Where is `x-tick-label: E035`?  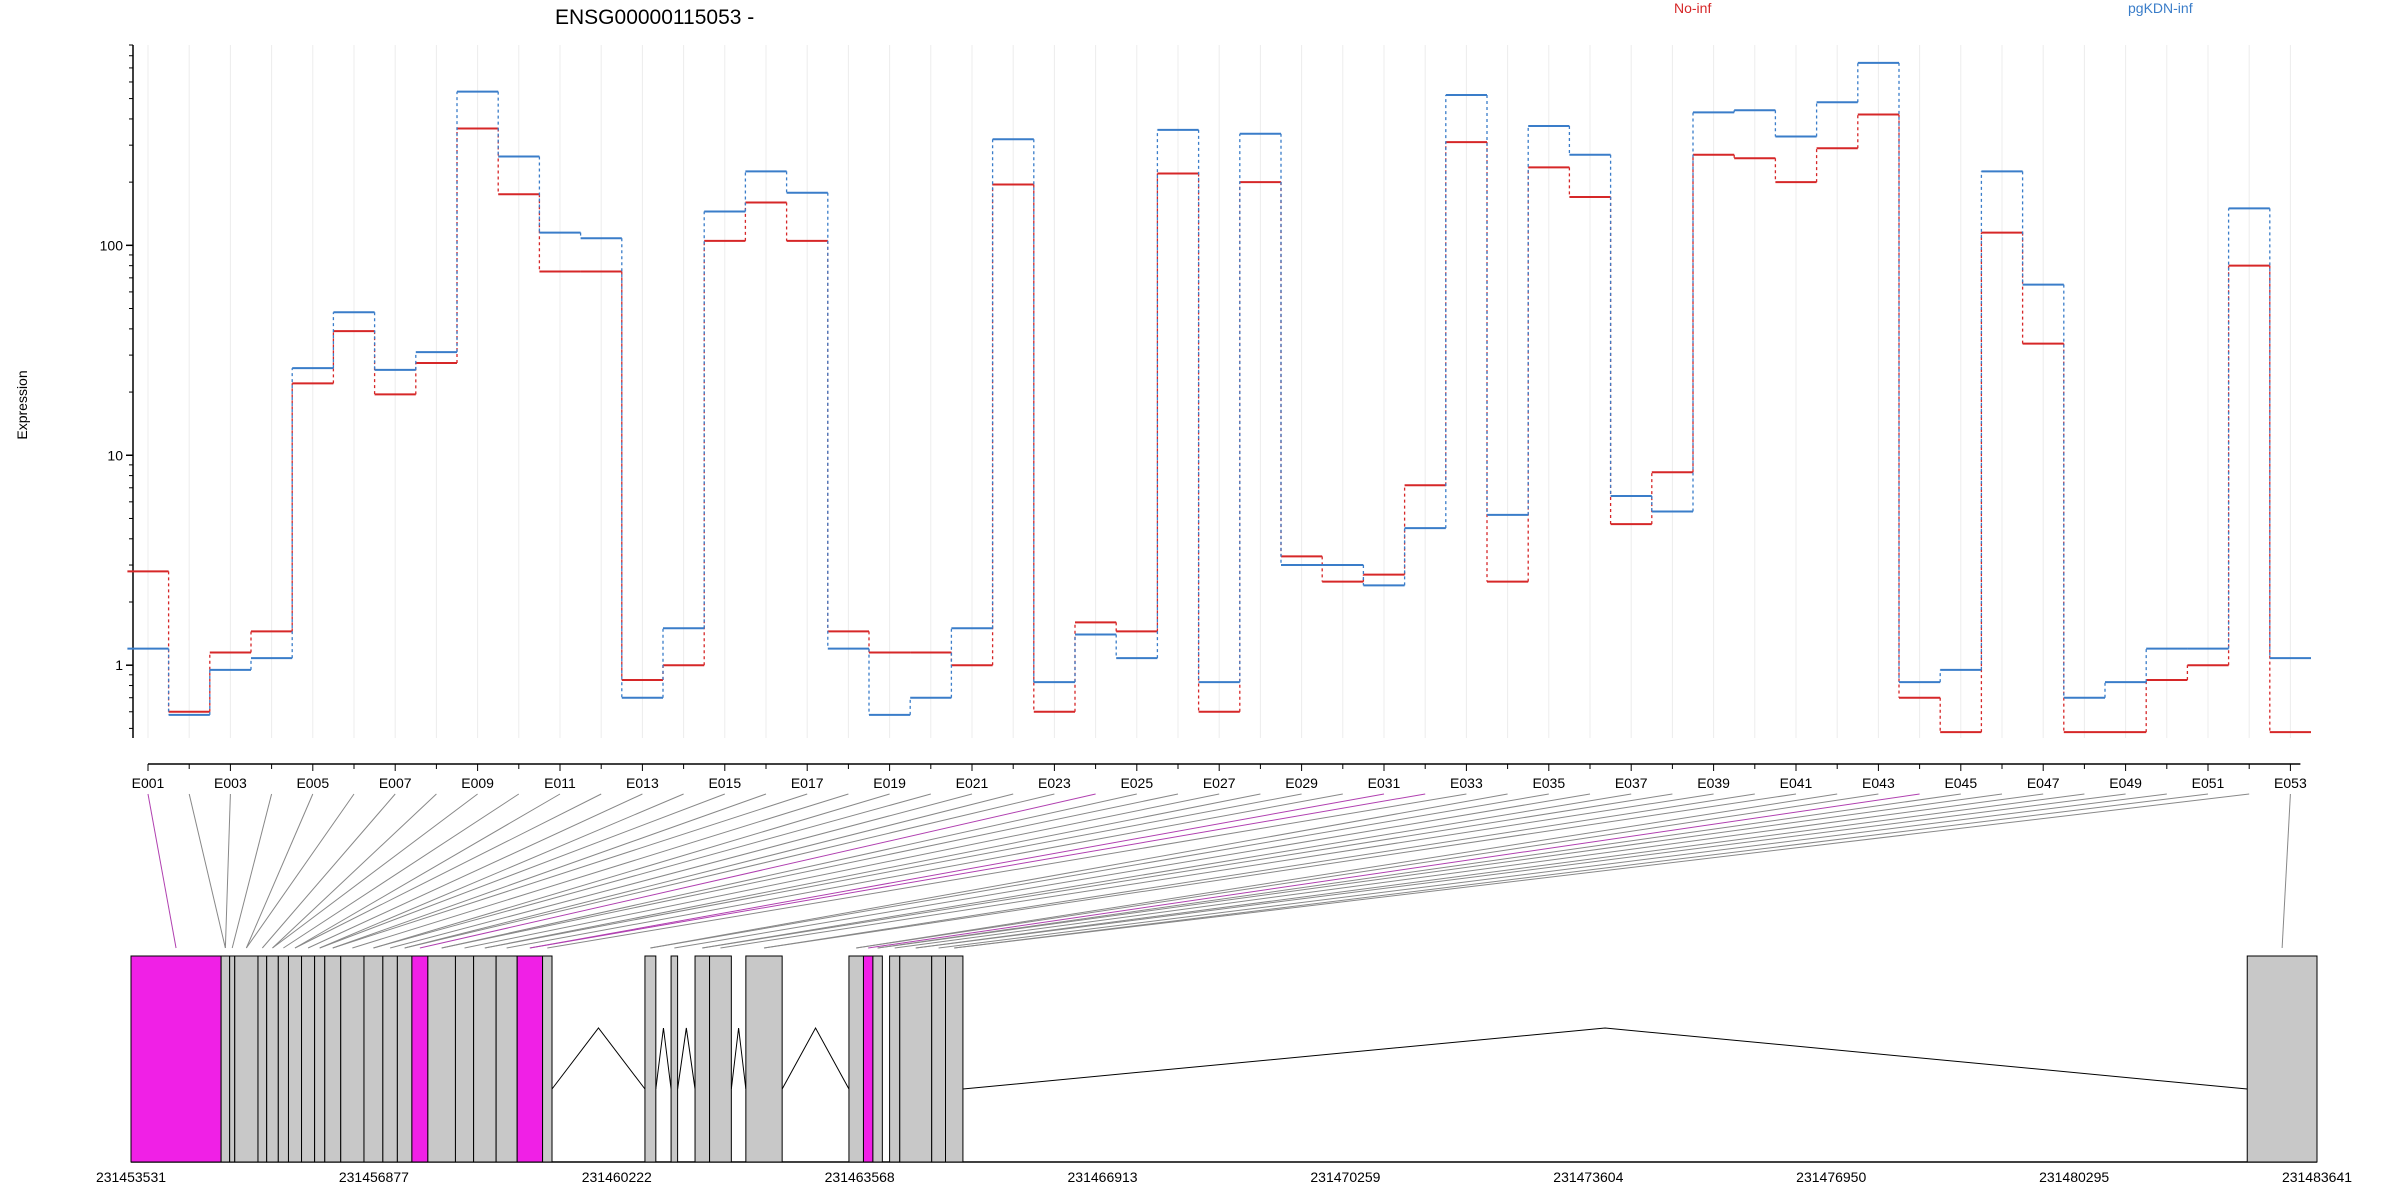
x-tick-label: E035 is located at coordinates (1548, 783).